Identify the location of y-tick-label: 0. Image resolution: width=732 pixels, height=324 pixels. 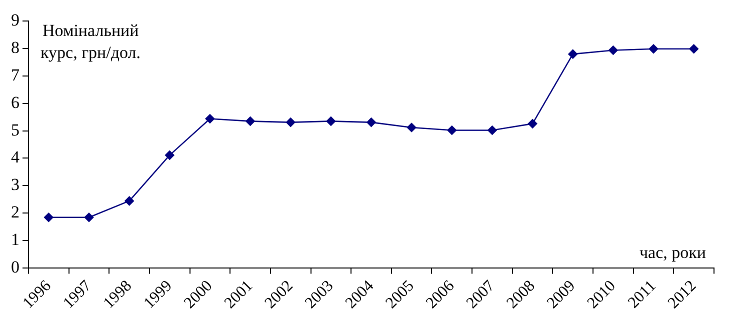
(15, 266).